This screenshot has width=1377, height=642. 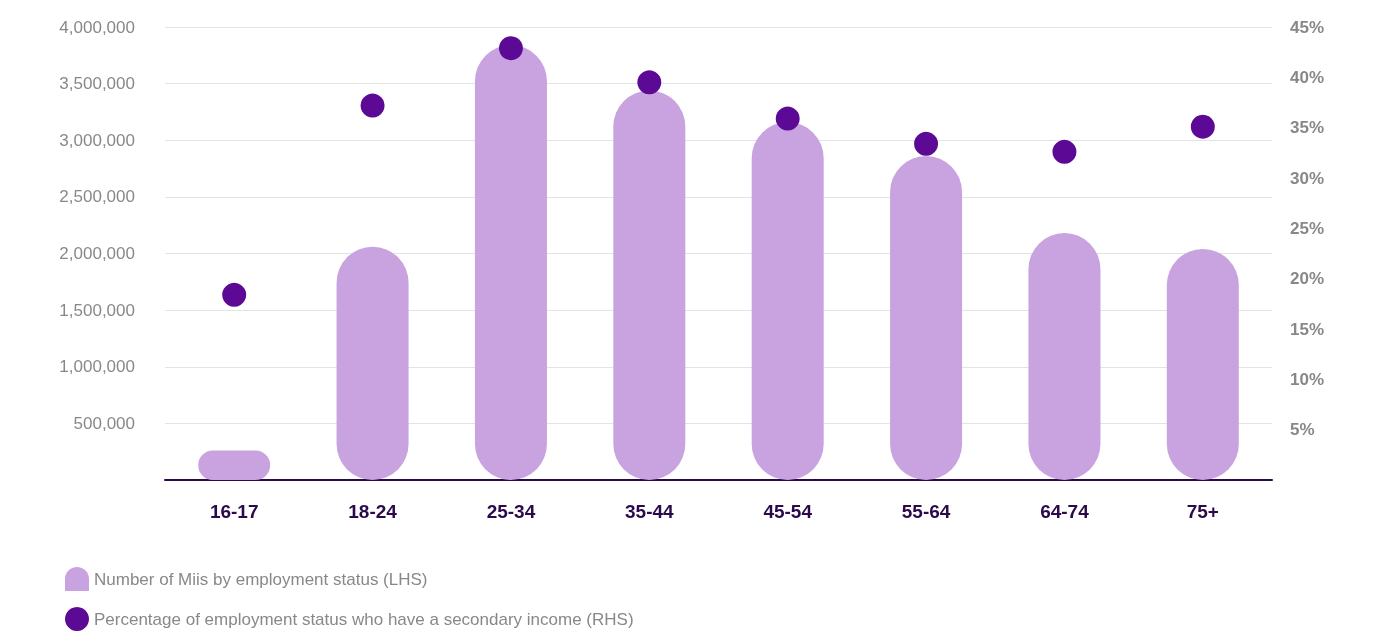 I want to click on legend-label: Percentage of employment status who have a secondary income (RHS), so click(x=364, y=619).